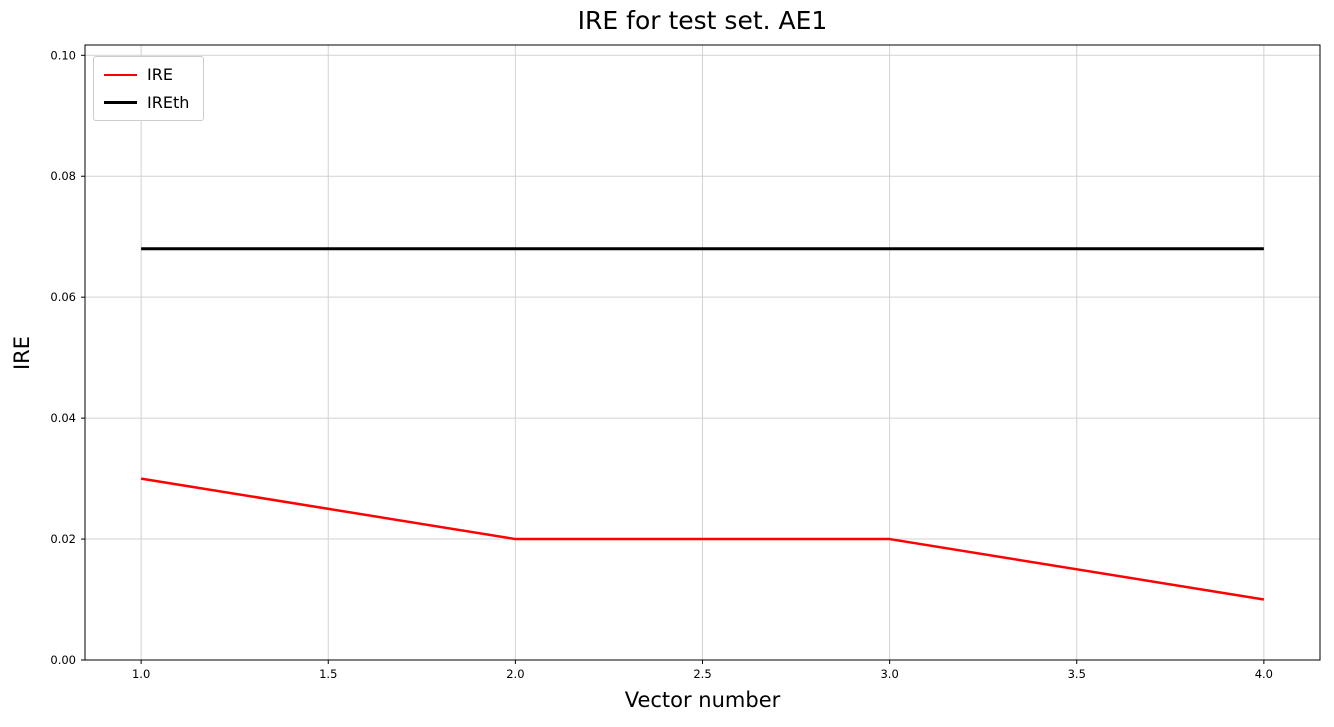 The width and height of the screenshot is (1334, 727). What do you see at coordinates (120, 102) in the screenshot?
I see `legend-line-swatch-ireth` at bounding box center [120, 102].